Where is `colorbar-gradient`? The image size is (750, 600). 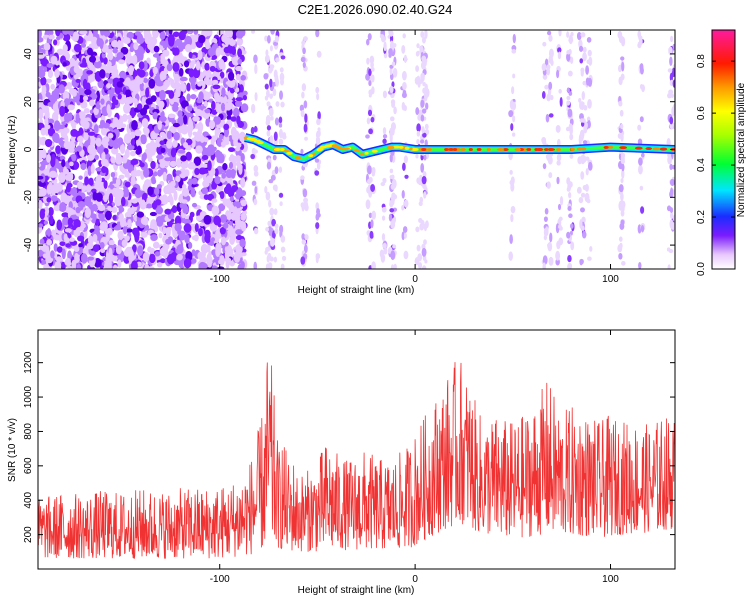
colorbar-gradient is located at coordinates (723, 149).